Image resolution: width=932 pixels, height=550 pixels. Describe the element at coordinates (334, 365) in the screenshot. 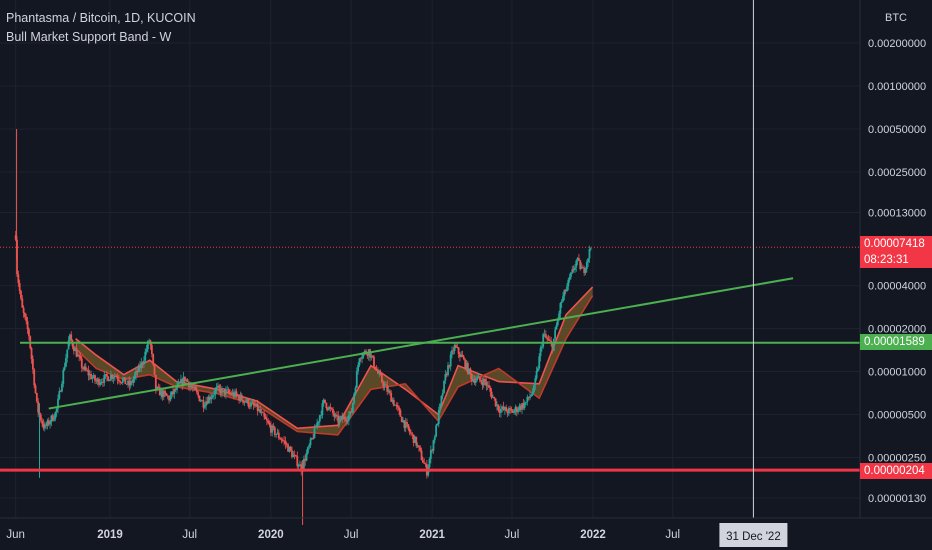

I see `support-band-lower` at that location.